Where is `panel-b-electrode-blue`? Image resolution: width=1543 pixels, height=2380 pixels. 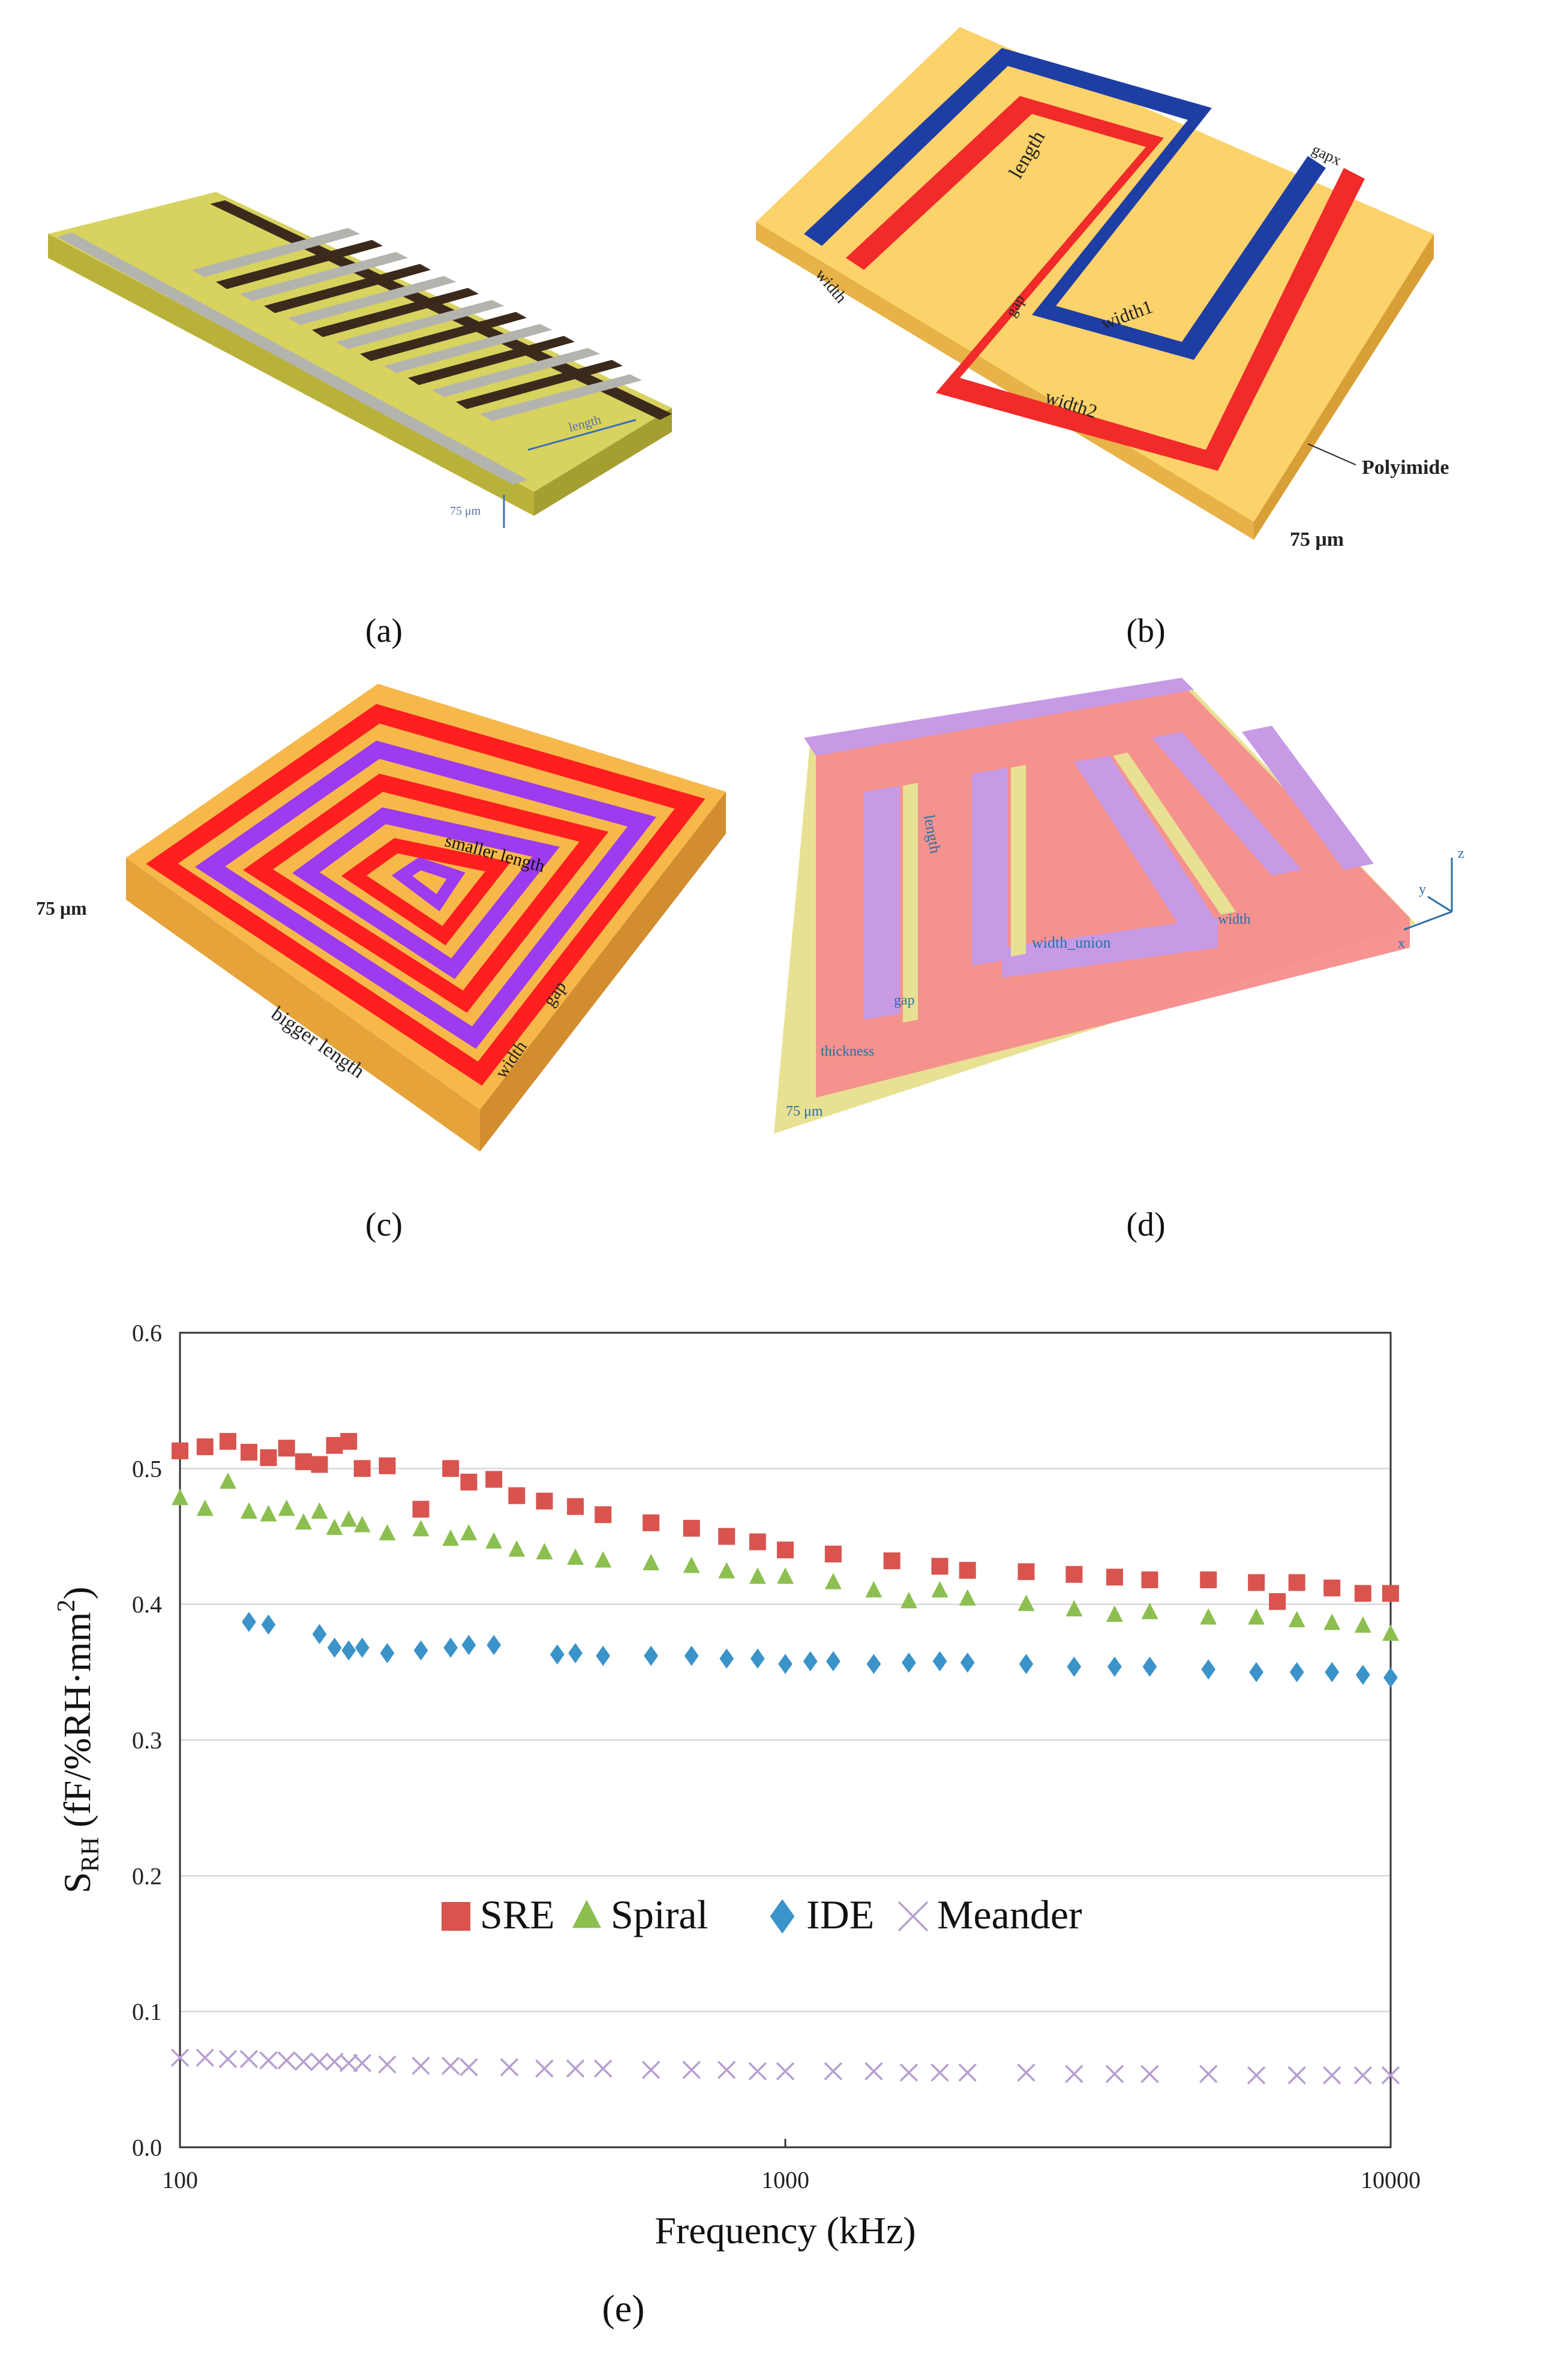 panel-b-electrode-blue is located at coordinates (1065, 204).